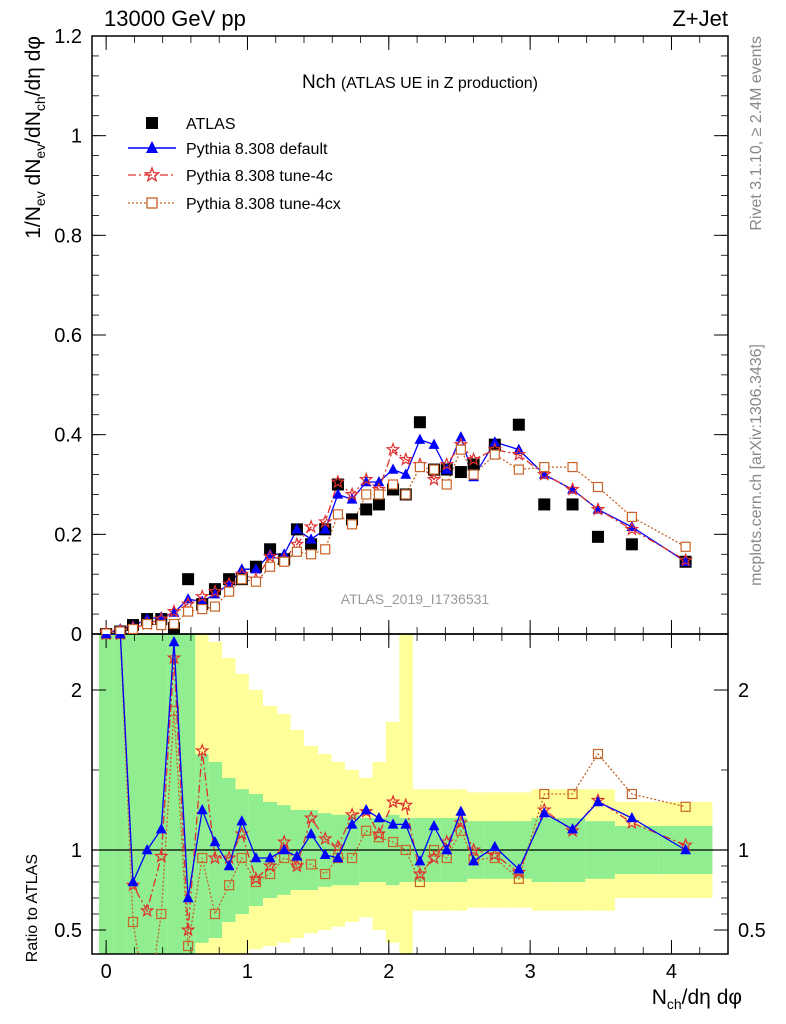 This screenshot has width=786, height=1024. What do you see at coordinates (211, 124) in the screenshot?
I see `legend-label-atlas: ATLAS` at bounding box center [211, 124].